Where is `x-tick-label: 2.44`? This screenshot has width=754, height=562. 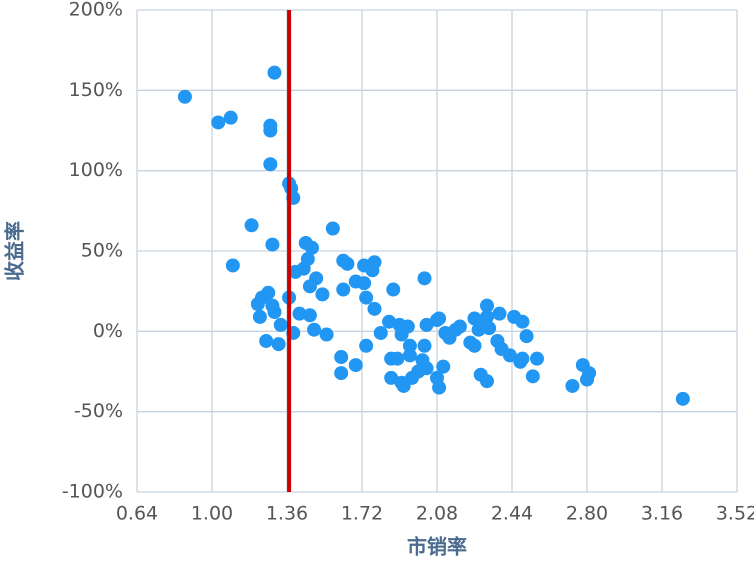 x-tick-label: 2.44 is located at coordinates (512, 514).